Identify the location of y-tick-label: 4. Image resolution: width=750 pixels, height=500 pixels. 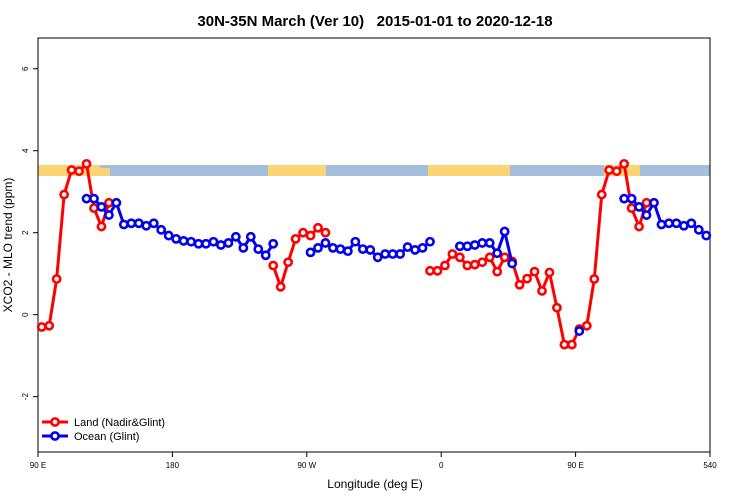
(25, 150).